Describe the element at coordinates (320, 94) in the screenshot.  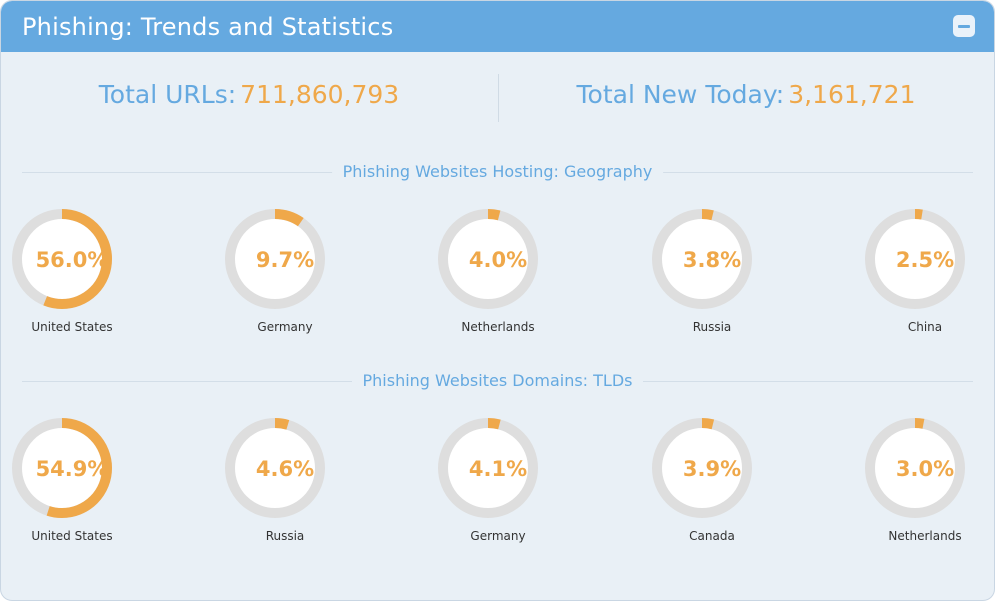
I see `total-urls-value: 711,860,793` at that location.